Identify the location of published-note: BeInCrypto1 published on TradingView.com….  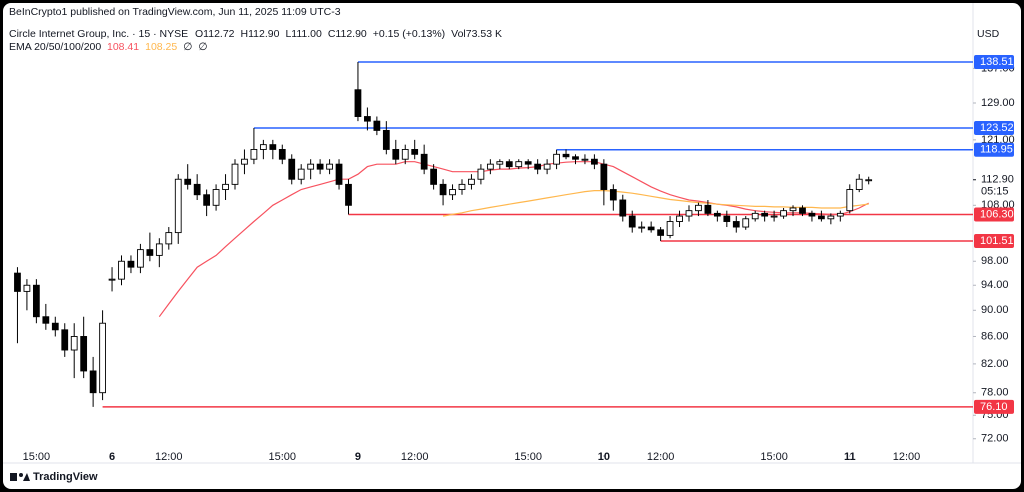
(175, 12).